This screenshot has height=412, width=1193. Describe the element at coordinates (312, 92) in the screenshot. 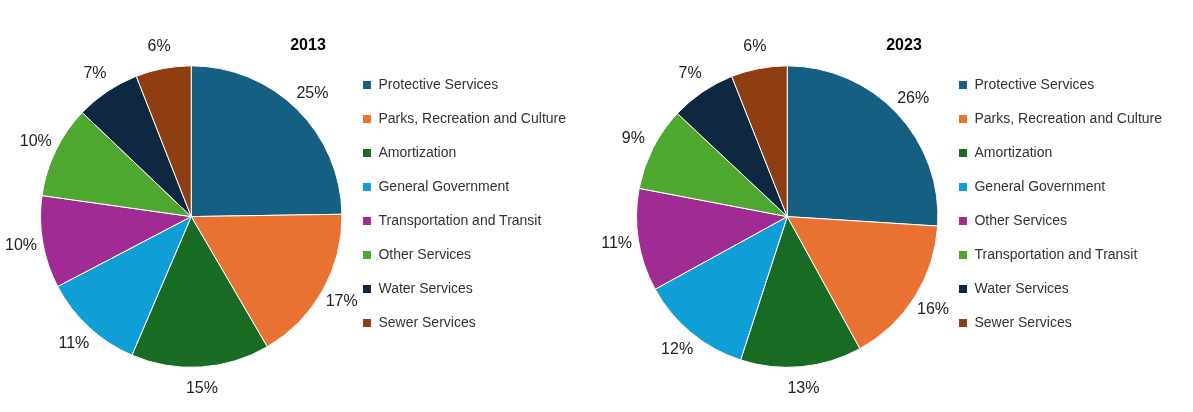

I see `data-label: 25%` at that location.